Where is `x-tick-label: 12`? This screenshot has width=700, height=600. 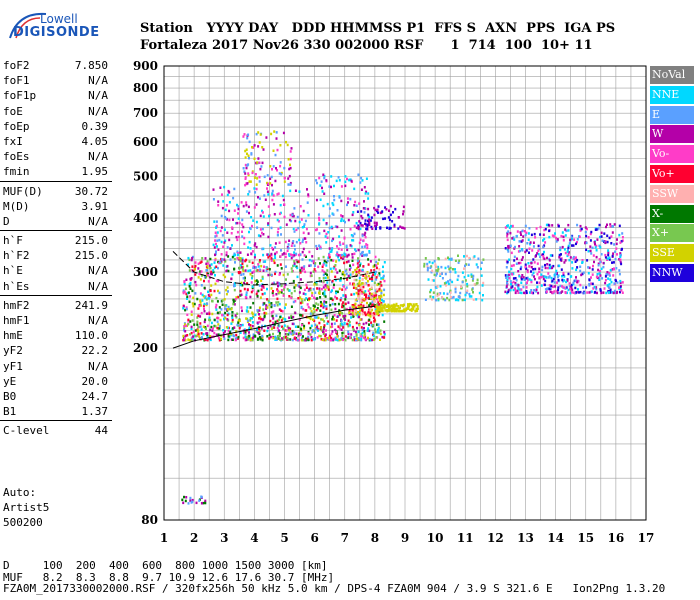
x-tick-label: 12 is located at coordinates (495, 538).